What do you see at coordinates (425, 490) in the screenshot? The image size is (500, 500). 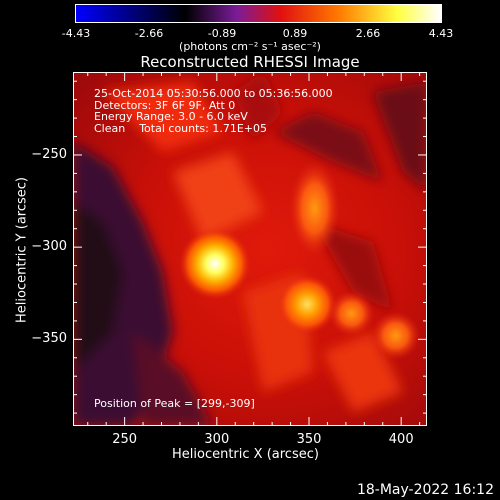 I see `datestamp: 18-May-2022 16:12` at bounding box center [425, 490].